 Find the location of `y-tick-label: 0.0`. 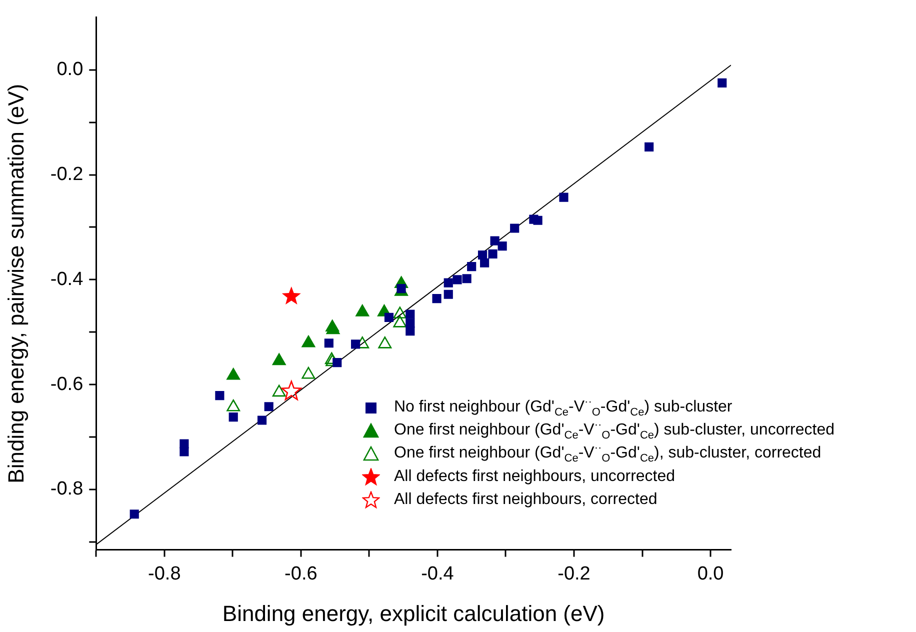

y-tick-label: 0.0 is located at coordinates (70, 69).